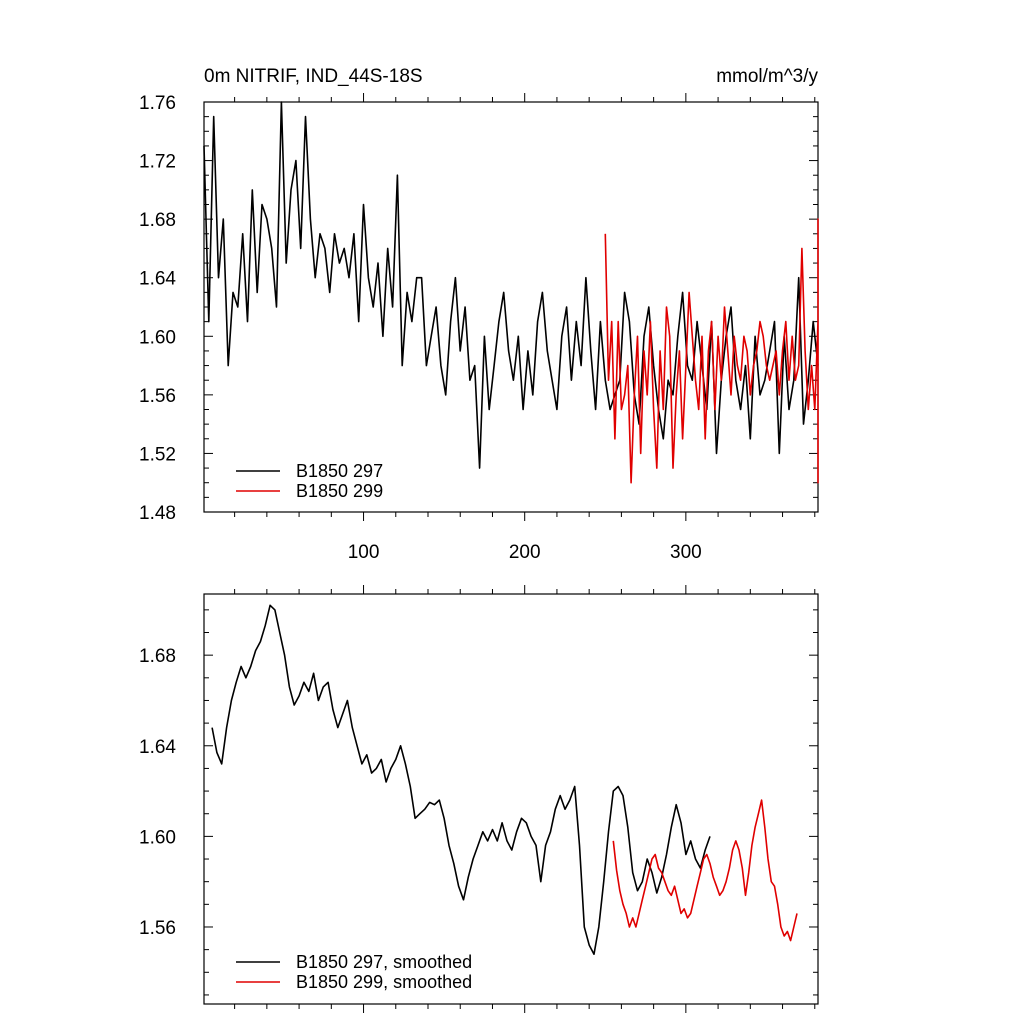 The height and width of the screenshot is (1024, 1024). Describe the element at coordinates (157, 162) in the screenshot. I see `top-ytick-label: 1.72` at that location.